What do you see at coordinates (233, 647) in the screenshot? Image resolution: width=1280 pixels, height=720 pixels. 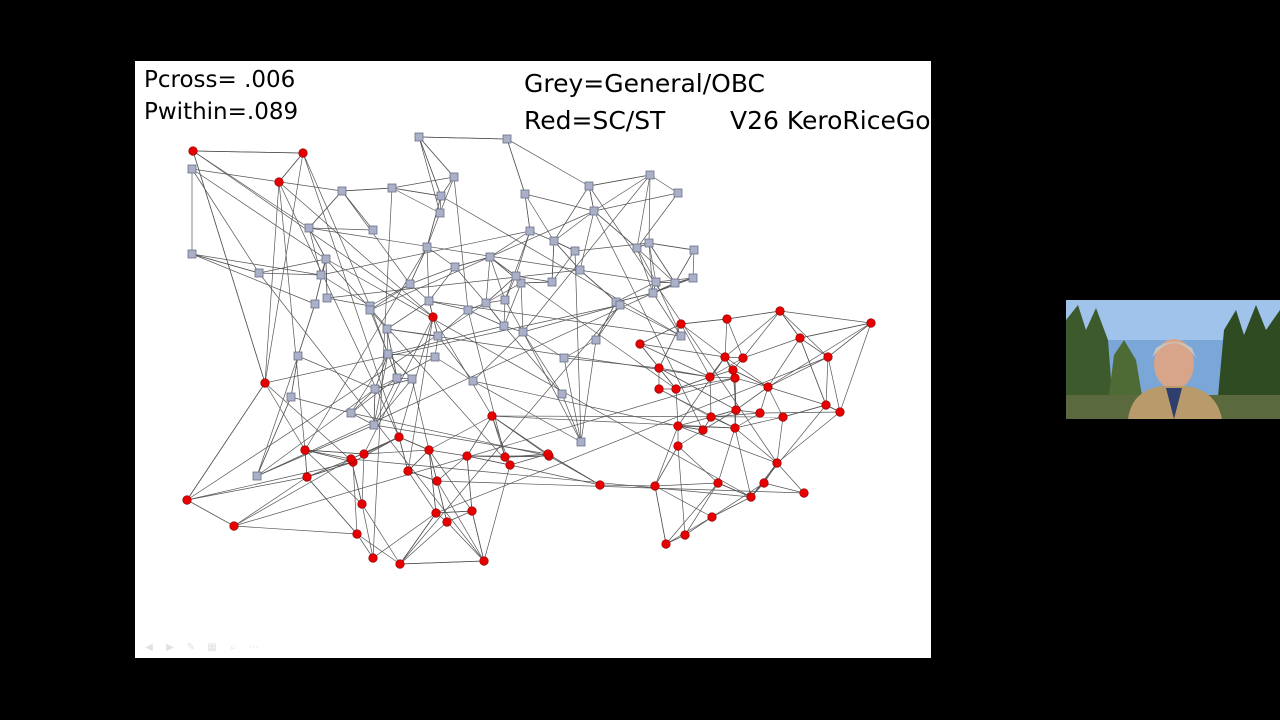 I see `zoom-icon: ⌕` at bounding box center [233, 647].